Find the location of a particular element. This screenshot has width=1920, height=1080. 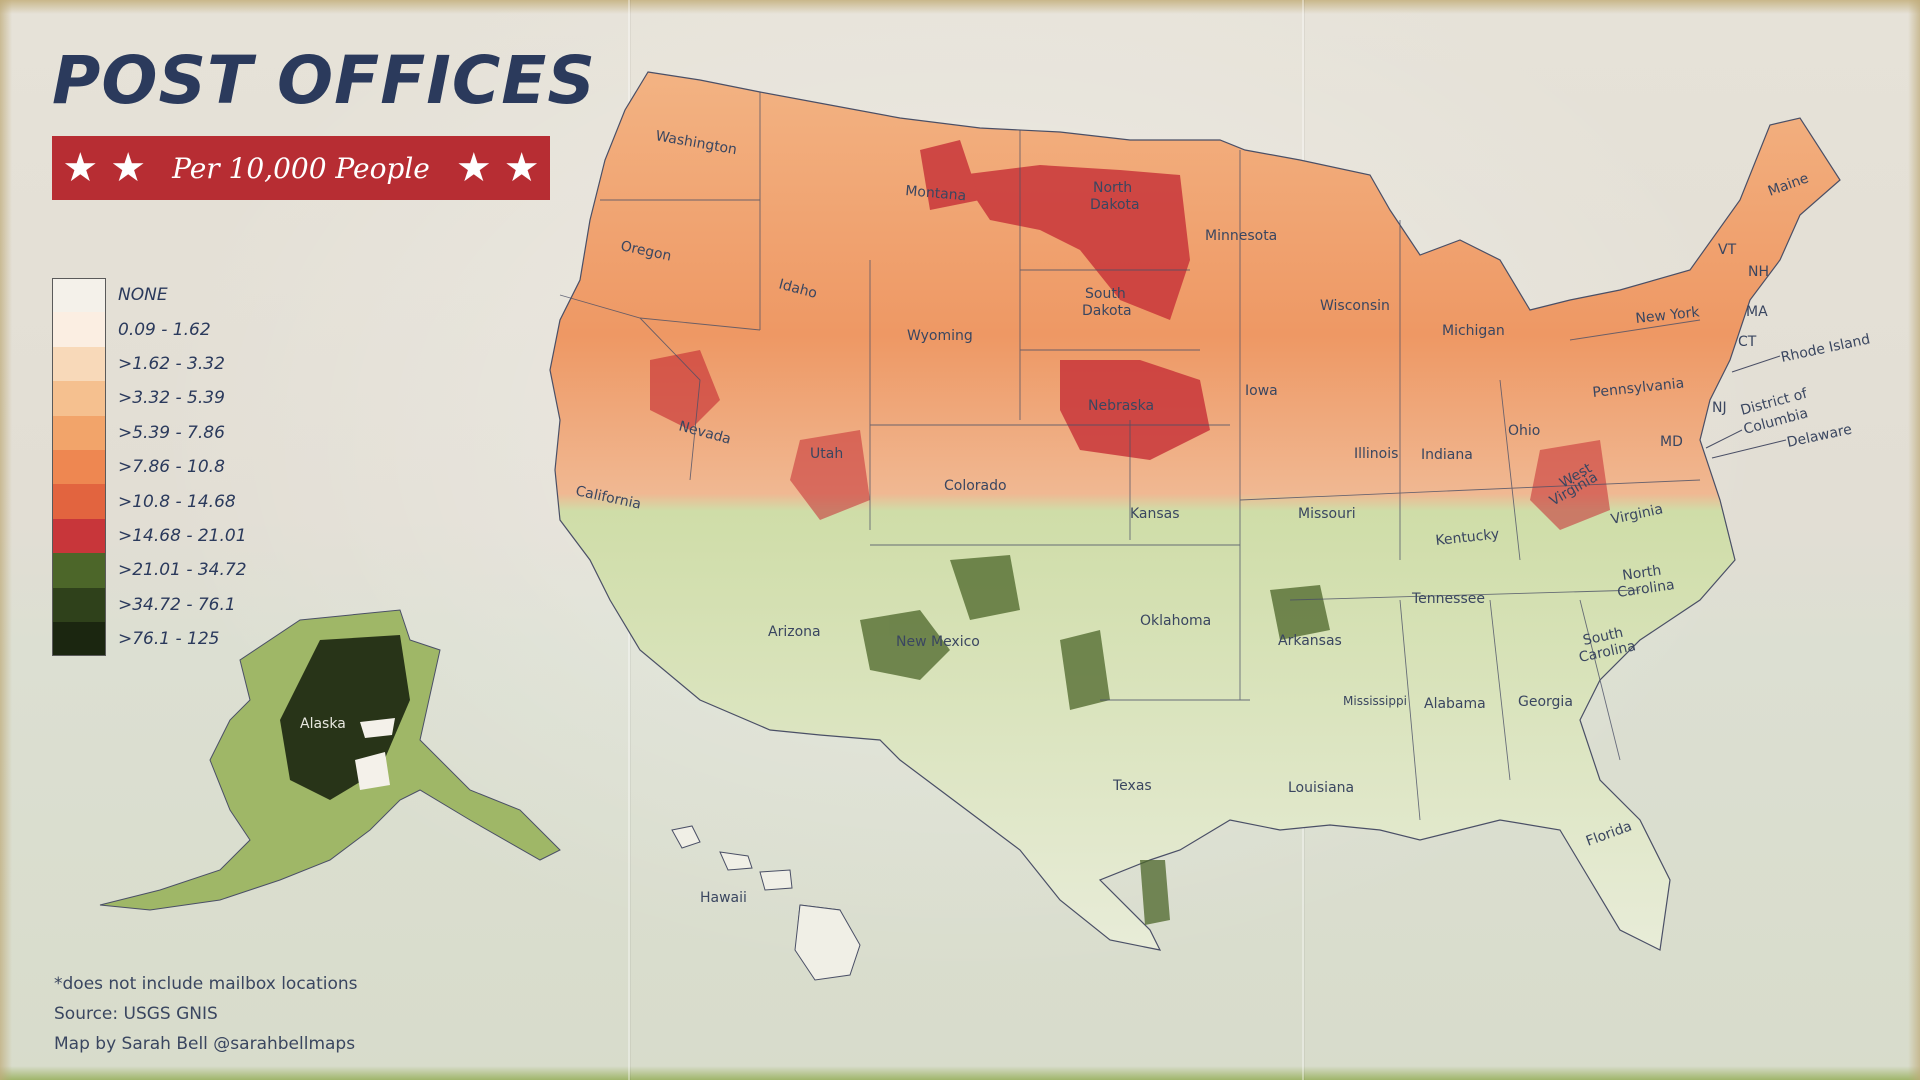

state-label: Montana is located at coordinates (936, 193).